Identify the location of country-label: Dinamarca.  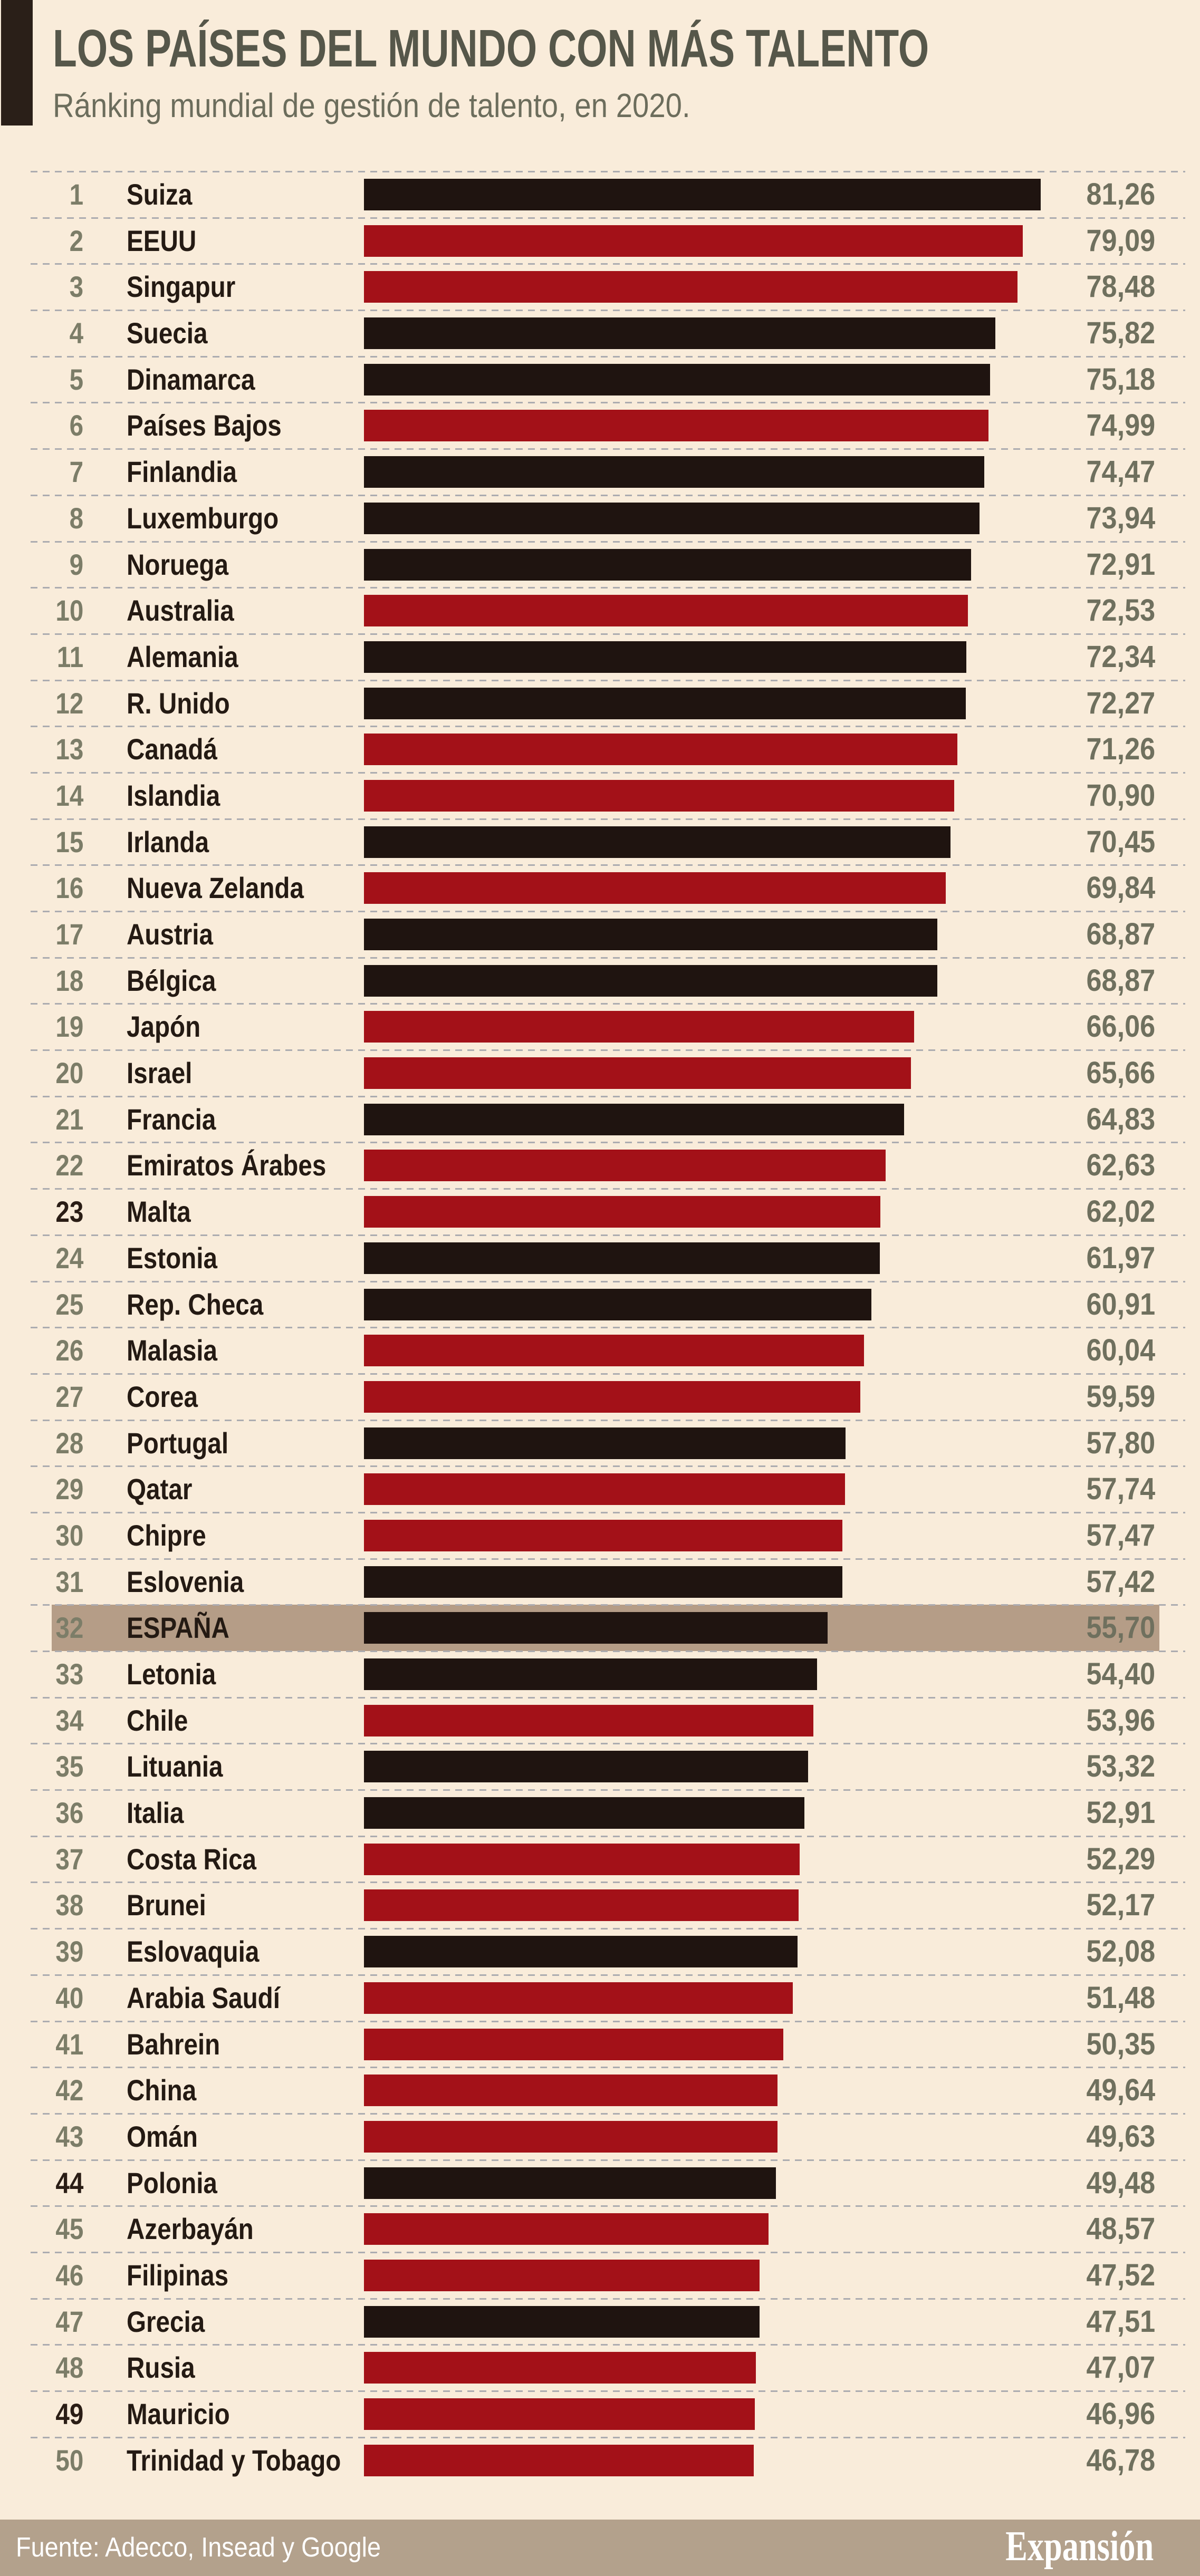
(191, 379).